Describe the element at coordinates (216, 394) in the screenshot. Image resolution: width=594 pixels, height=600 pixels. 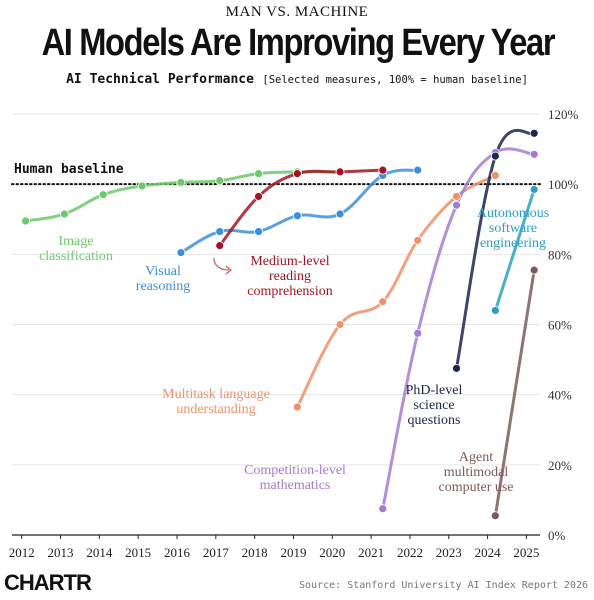
I see `series-label-line: Multitask language` at that location.